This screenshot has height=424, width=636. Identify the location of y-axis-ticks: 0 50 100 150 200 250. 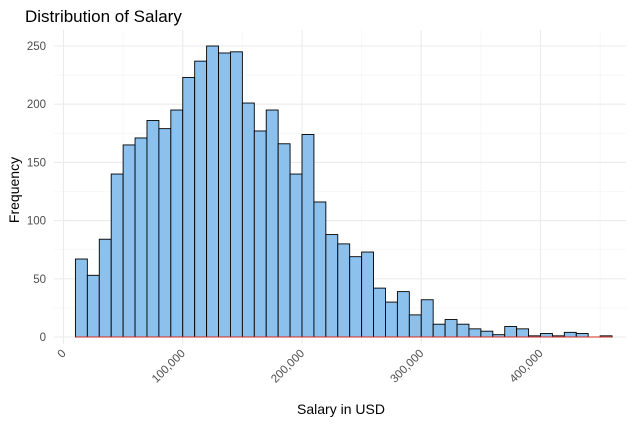
(36, 192).